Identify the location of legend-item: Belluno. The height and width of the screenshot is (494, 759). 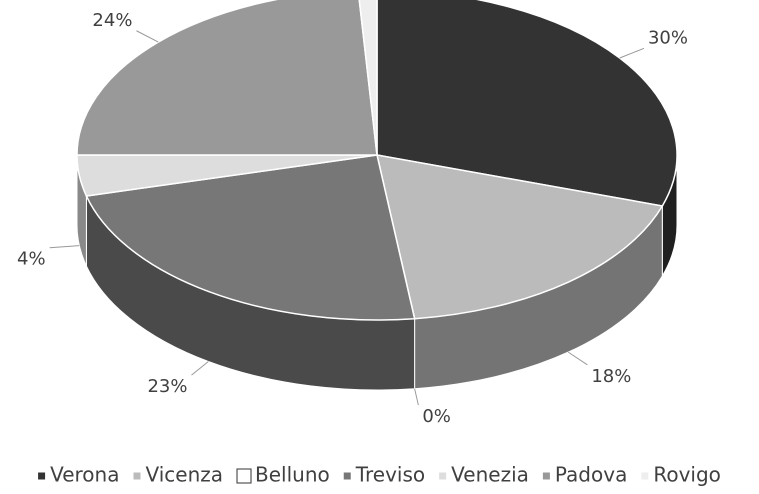
(283, 475).